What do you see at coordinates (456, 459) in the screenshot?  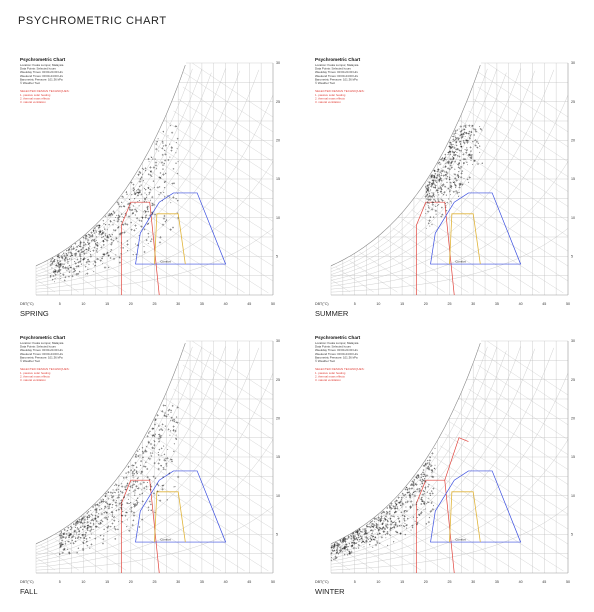 I see `technique-zone-red-extension` at bounding box center [456, 459].